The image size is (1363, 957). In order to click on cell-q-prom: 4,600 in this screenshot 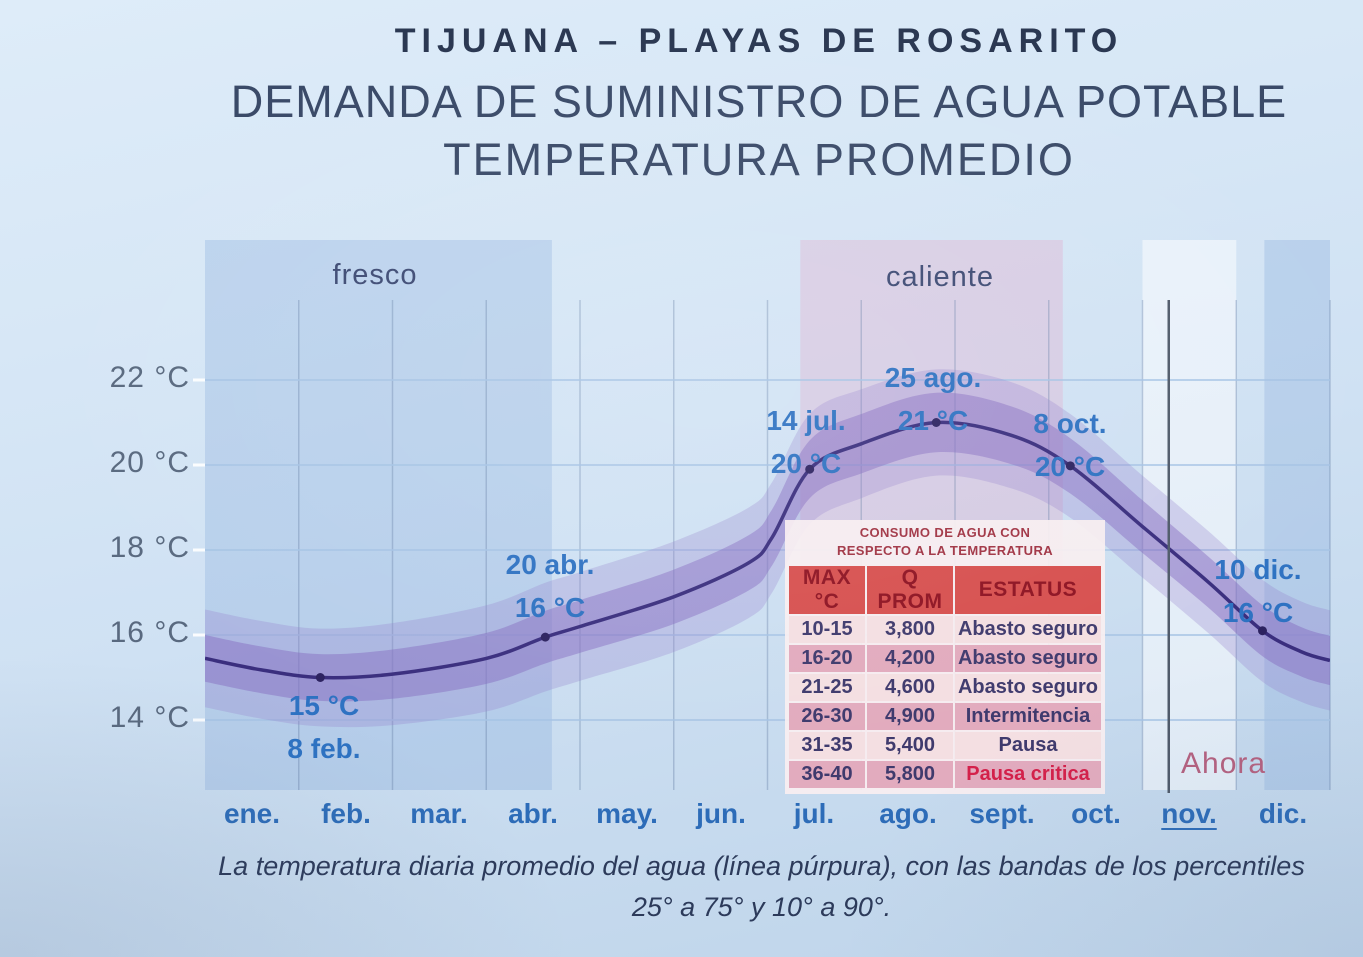, I will do `click(910, 687)`.